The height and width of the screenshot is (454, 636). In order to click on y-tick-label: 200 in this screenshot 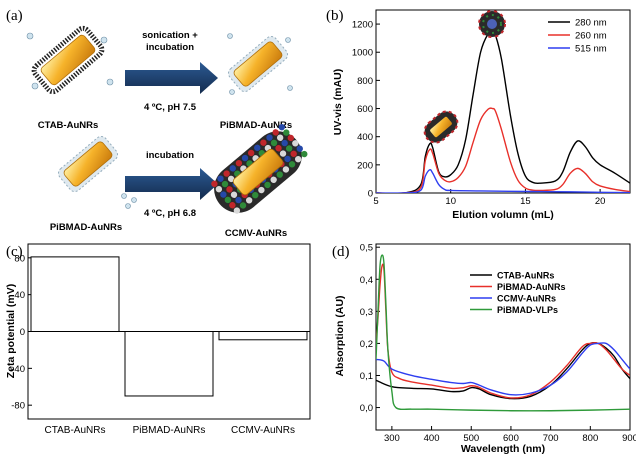, I will do `click(365, 165)`.